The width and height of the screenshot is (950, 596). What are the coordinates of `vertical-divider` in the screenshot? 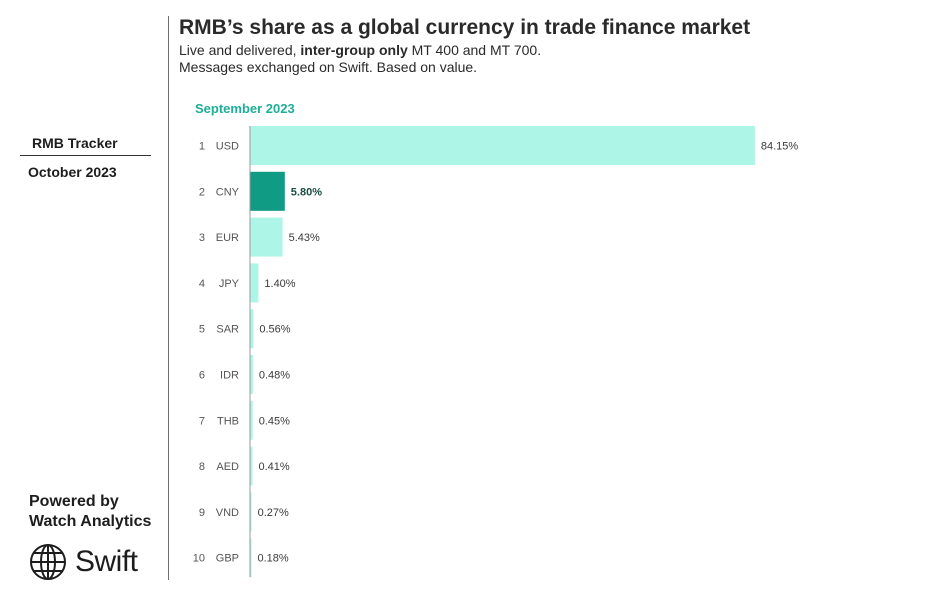 It's located at (168, 298).